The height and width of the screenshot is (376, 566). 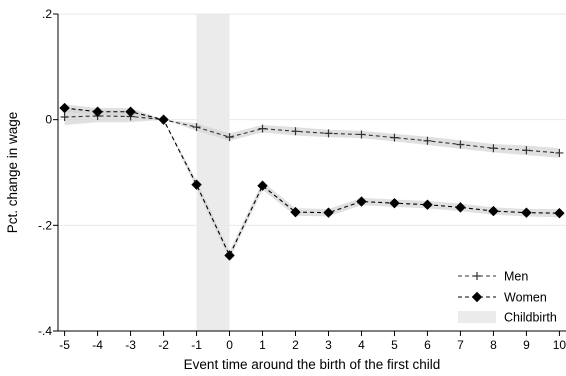 What do you see at coordinates (460, 345) in the screenshot?
I see `x-tick-label: 7` at bounding box center [460, 345].